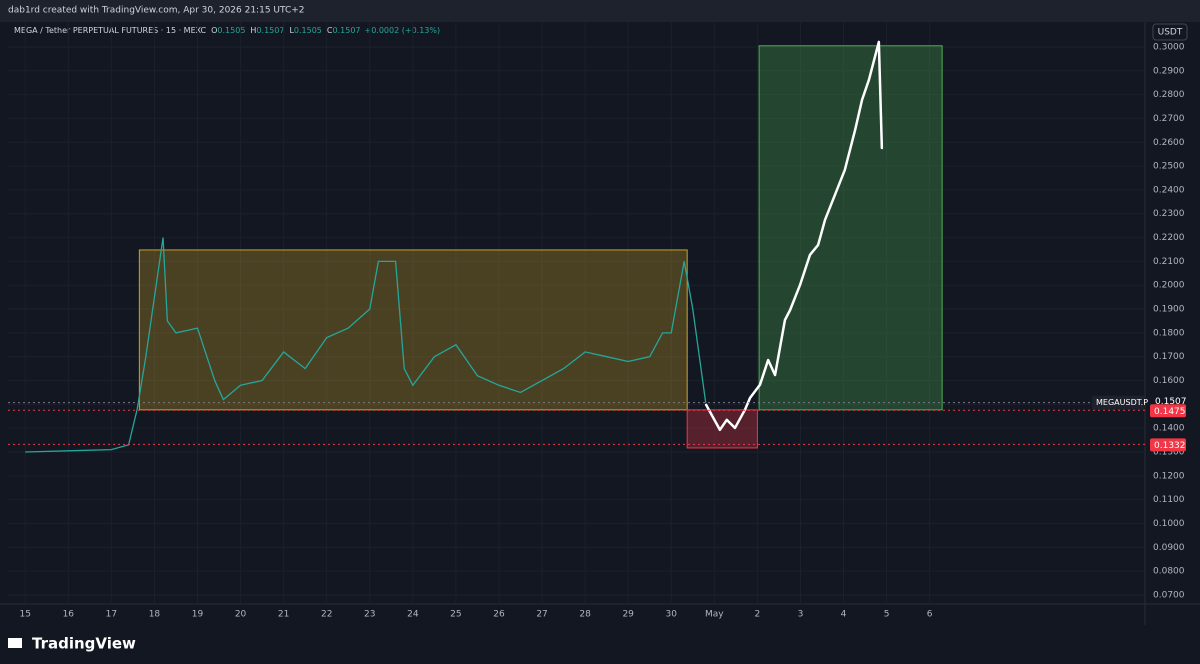 Image resolution: width=1200 pixels, height=664 pixels. I want to click on x-tick-label: 28, so click(585, 615).